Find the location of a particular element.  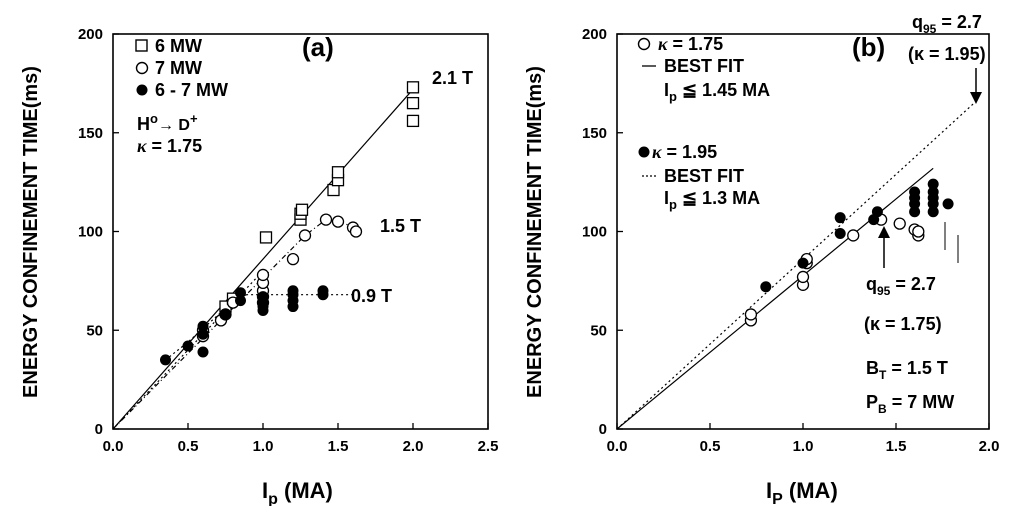

a-label-1-5T: 1.5 T is located at coordinates (400, 226).